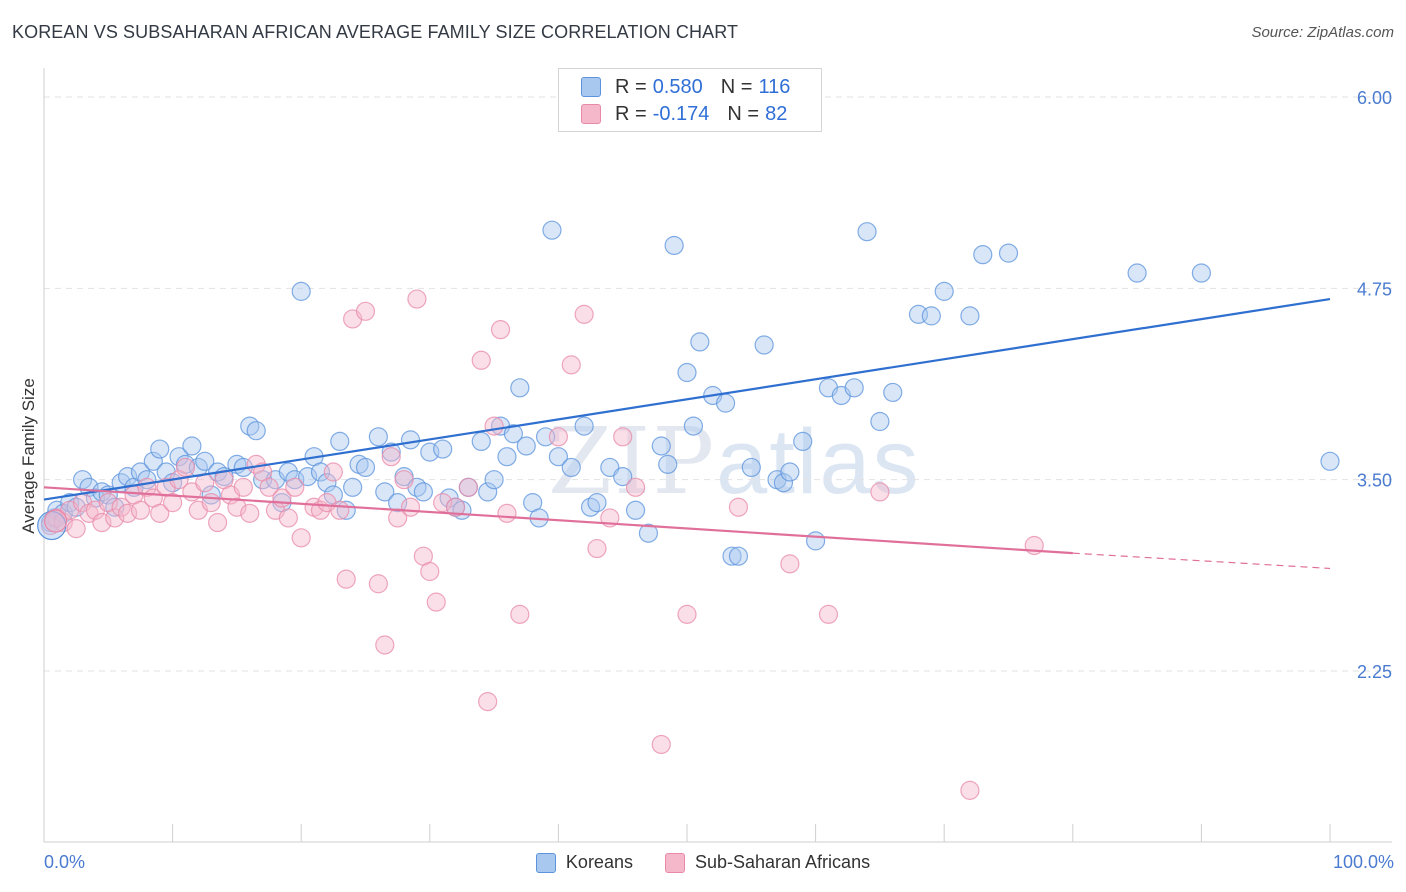 The height and width of the screenshot is (892, 1406). I want to click on legend-r-value: -0.174, so click(681, 113).